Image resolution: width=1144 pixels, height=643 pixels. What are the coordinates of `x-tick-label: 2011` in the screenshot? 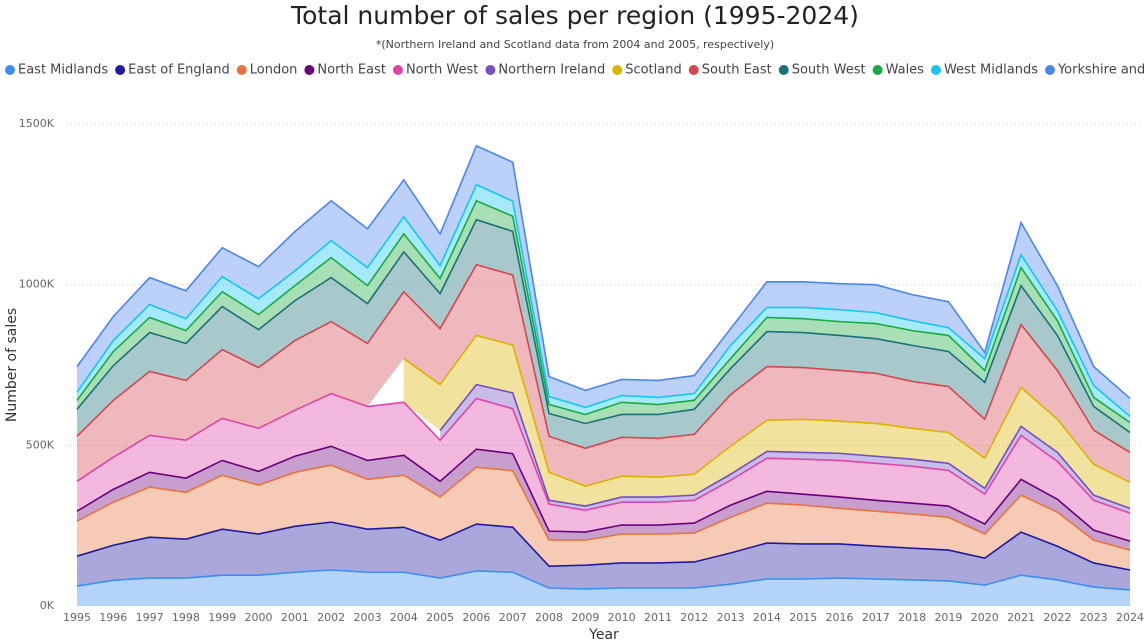 It's located at (658, 617).